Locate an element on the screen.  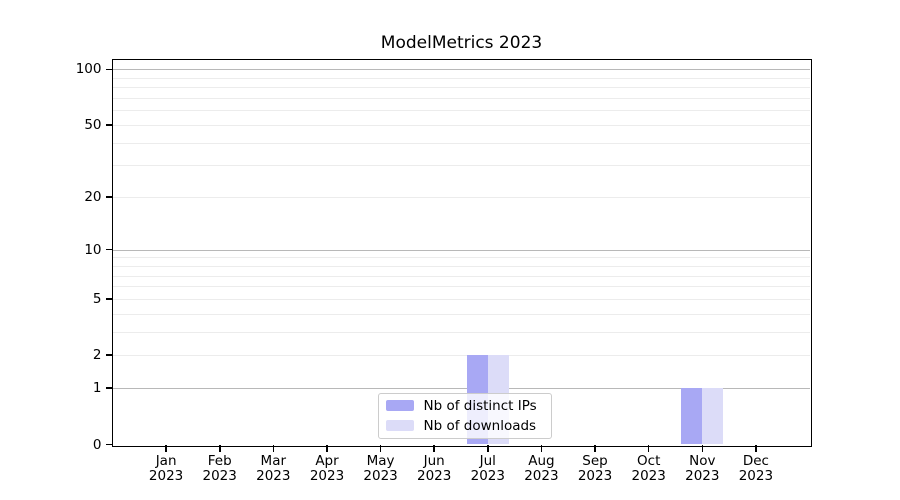
x-tick-label: Nov 2023 is located at coordinates (702, 468).